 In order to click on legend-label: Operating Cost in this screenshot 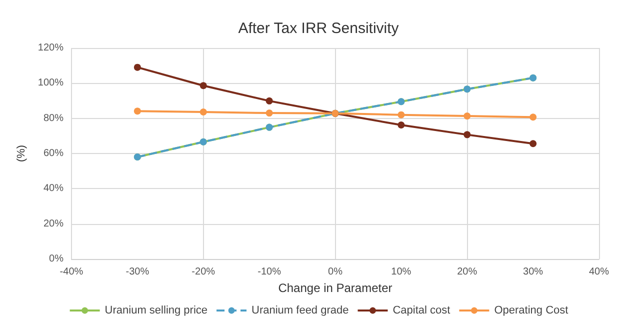, I will do `click(531, 310)`.